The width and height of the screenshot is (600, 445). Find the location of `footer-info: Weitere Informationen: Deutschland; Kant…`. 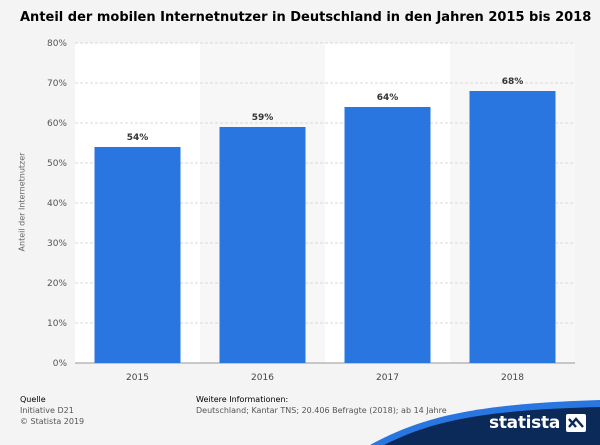

footer-info: Weitere Informationen: Deutschland; Kant… is located at coordinates (321, 405).